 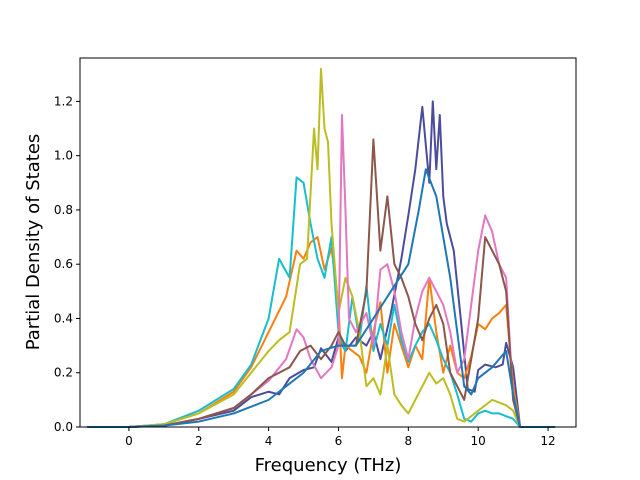 I want to click on y-tick-label: 0.2, so click(x=63, y=373).